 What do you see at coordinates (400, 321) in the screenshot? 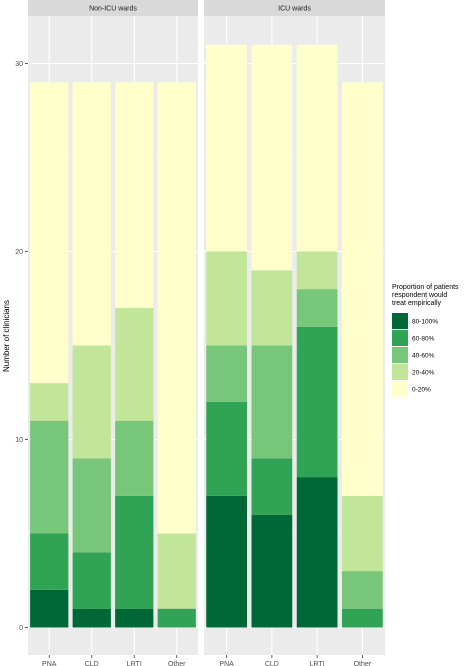
I see `legend-key-80-100pct` at bounding box center [400, 321].